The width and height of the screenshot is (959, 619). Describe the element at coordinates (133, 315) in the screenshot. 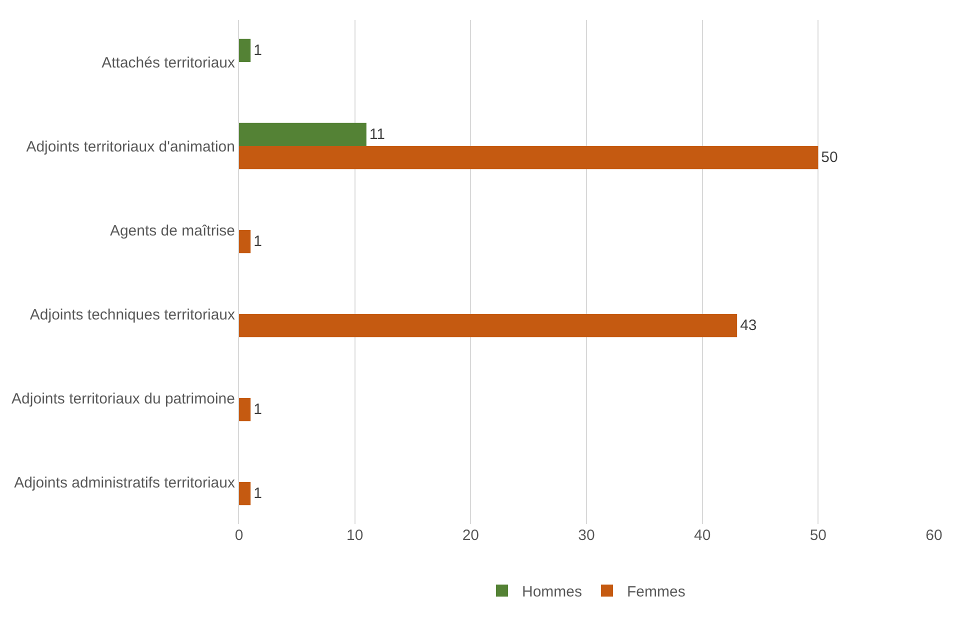

I see `y-tick-label: Adjoints techniques territoriaux` at that location.